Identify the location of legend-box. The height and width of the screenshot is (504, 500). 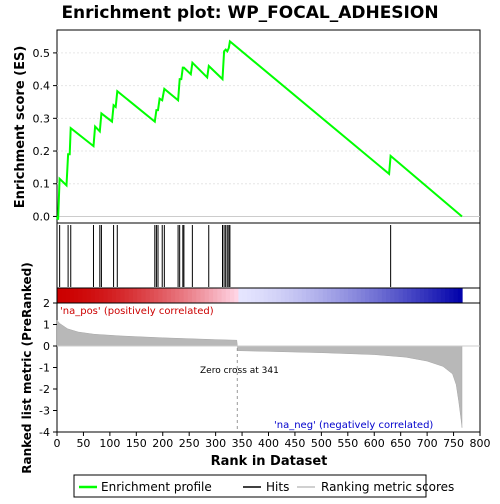
(250, 486).